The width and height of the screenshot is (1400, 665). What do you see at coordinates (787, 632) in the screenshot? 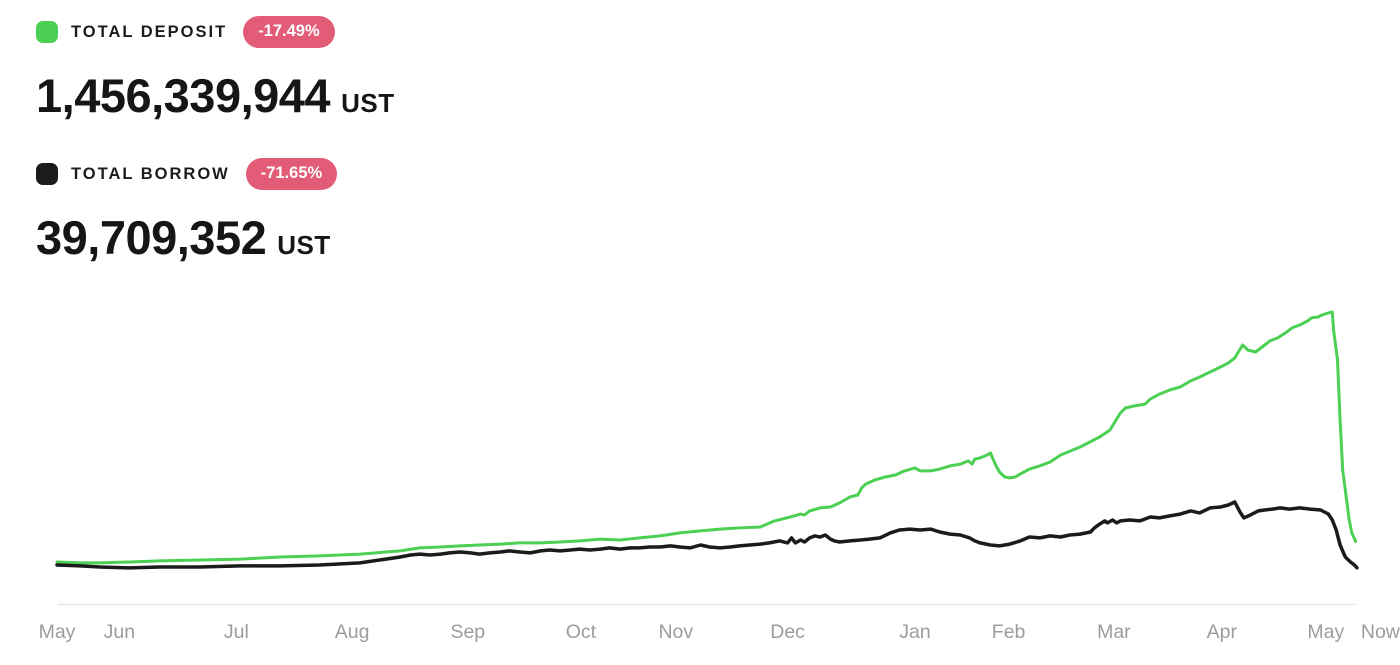
I see `x-axis-label-dec: Dec` at bounding box center [787, 632].